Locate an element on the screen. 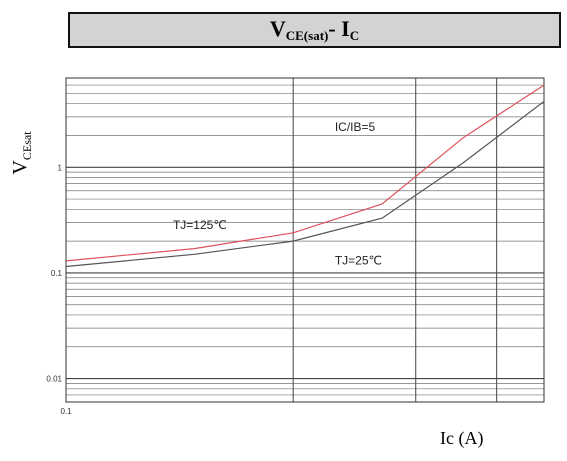 The height and width of the screenshot is (461, 567). y-tick-label: 0.01 is located at coordinates (54, 379).